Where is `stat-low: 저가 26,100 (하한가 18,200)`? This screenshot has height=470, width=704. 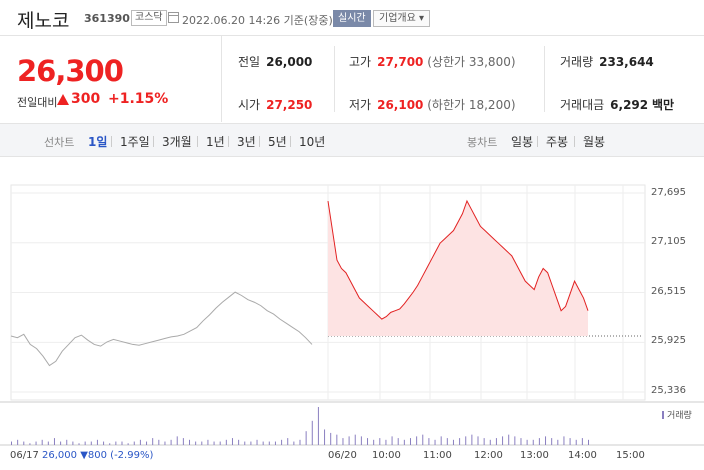 stat-low: 저가 26,100 (하한가 18,200) is located at coordinates (432, 105).